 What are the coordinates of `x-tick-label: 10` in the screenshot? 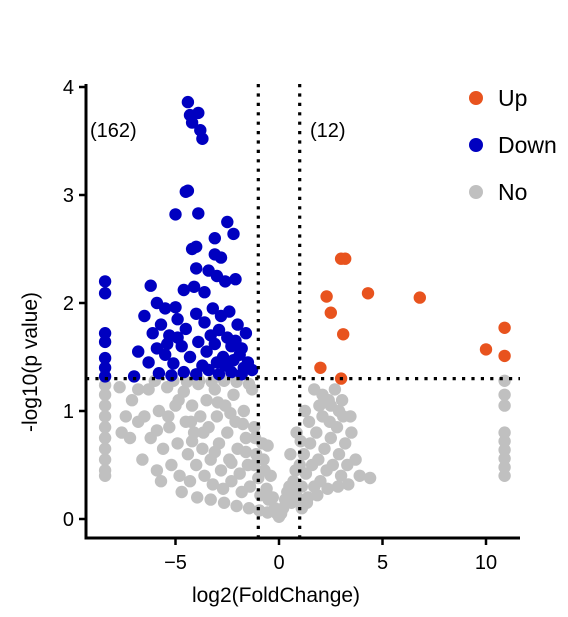 It's located at (486, 563).